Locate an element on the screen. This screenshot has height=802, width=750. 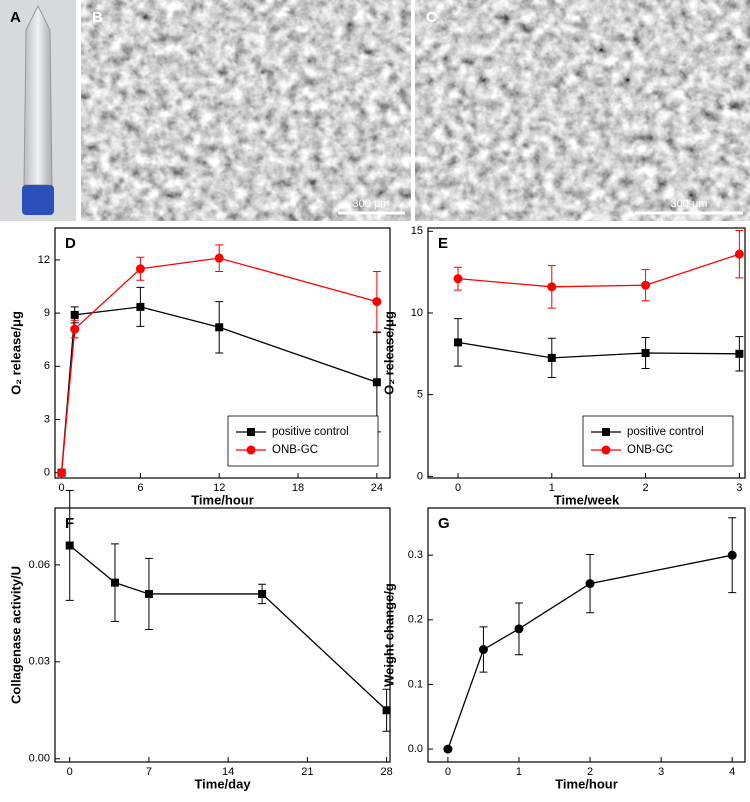
panel-label: B is located at coordinates (97, 17).